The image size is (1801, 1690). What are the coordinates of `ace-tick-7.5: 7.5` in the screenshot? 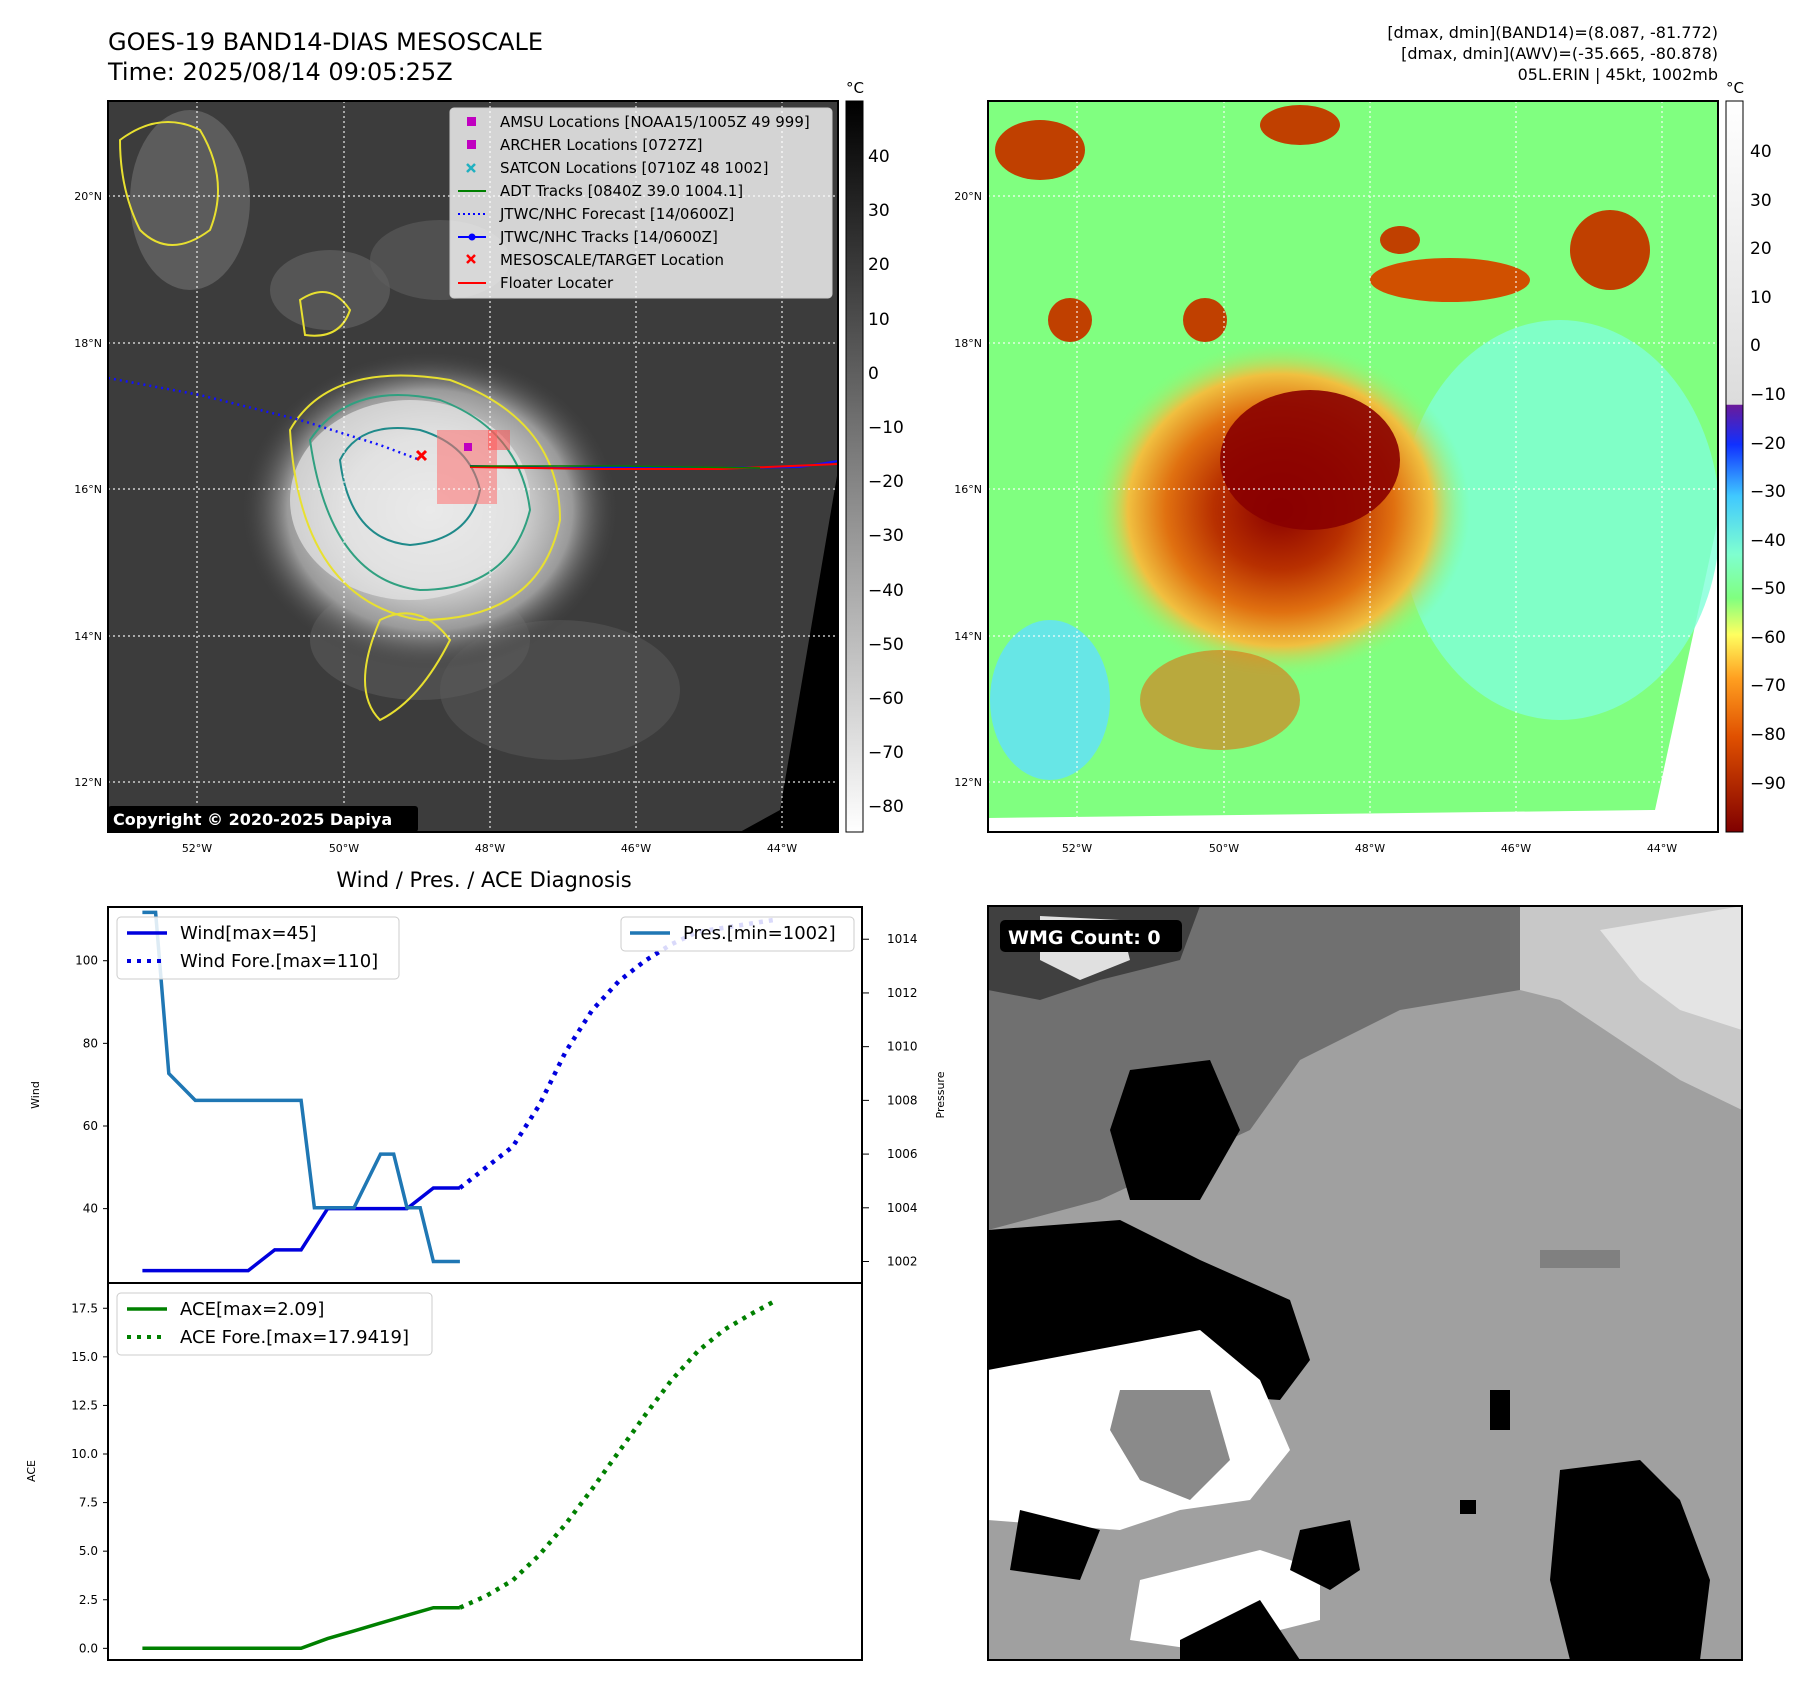 It's located at (88, 1503).